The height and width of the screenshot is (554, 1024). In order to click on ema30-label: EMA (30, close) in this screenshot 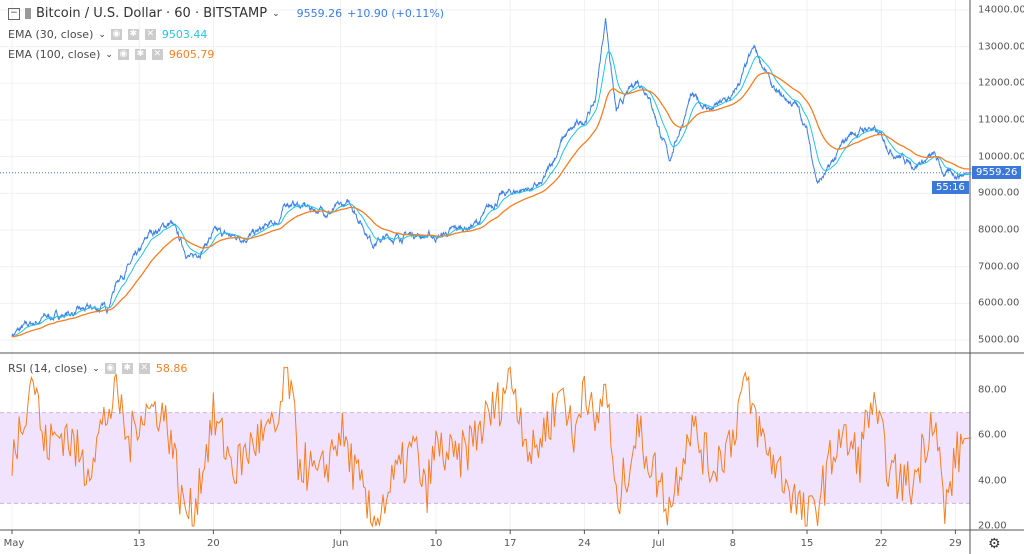, I will do `click(51, 34)`.